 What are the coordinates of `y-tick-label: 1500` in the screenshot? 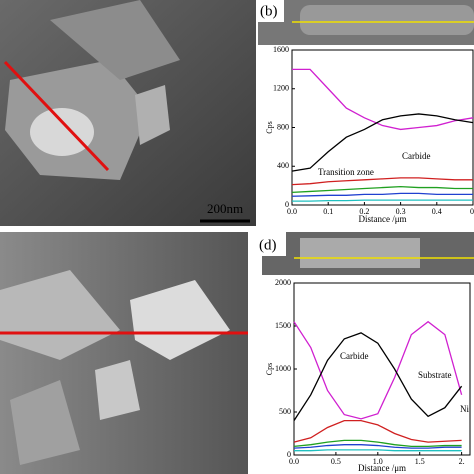 It's located at (283, 325).